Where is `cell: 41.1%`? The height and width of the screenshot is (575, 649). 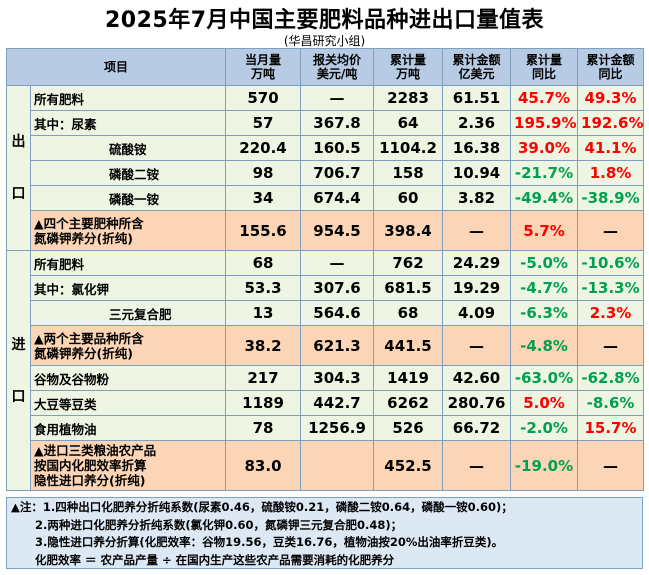
cell: 41.1% is located at coordinates (611, 148).